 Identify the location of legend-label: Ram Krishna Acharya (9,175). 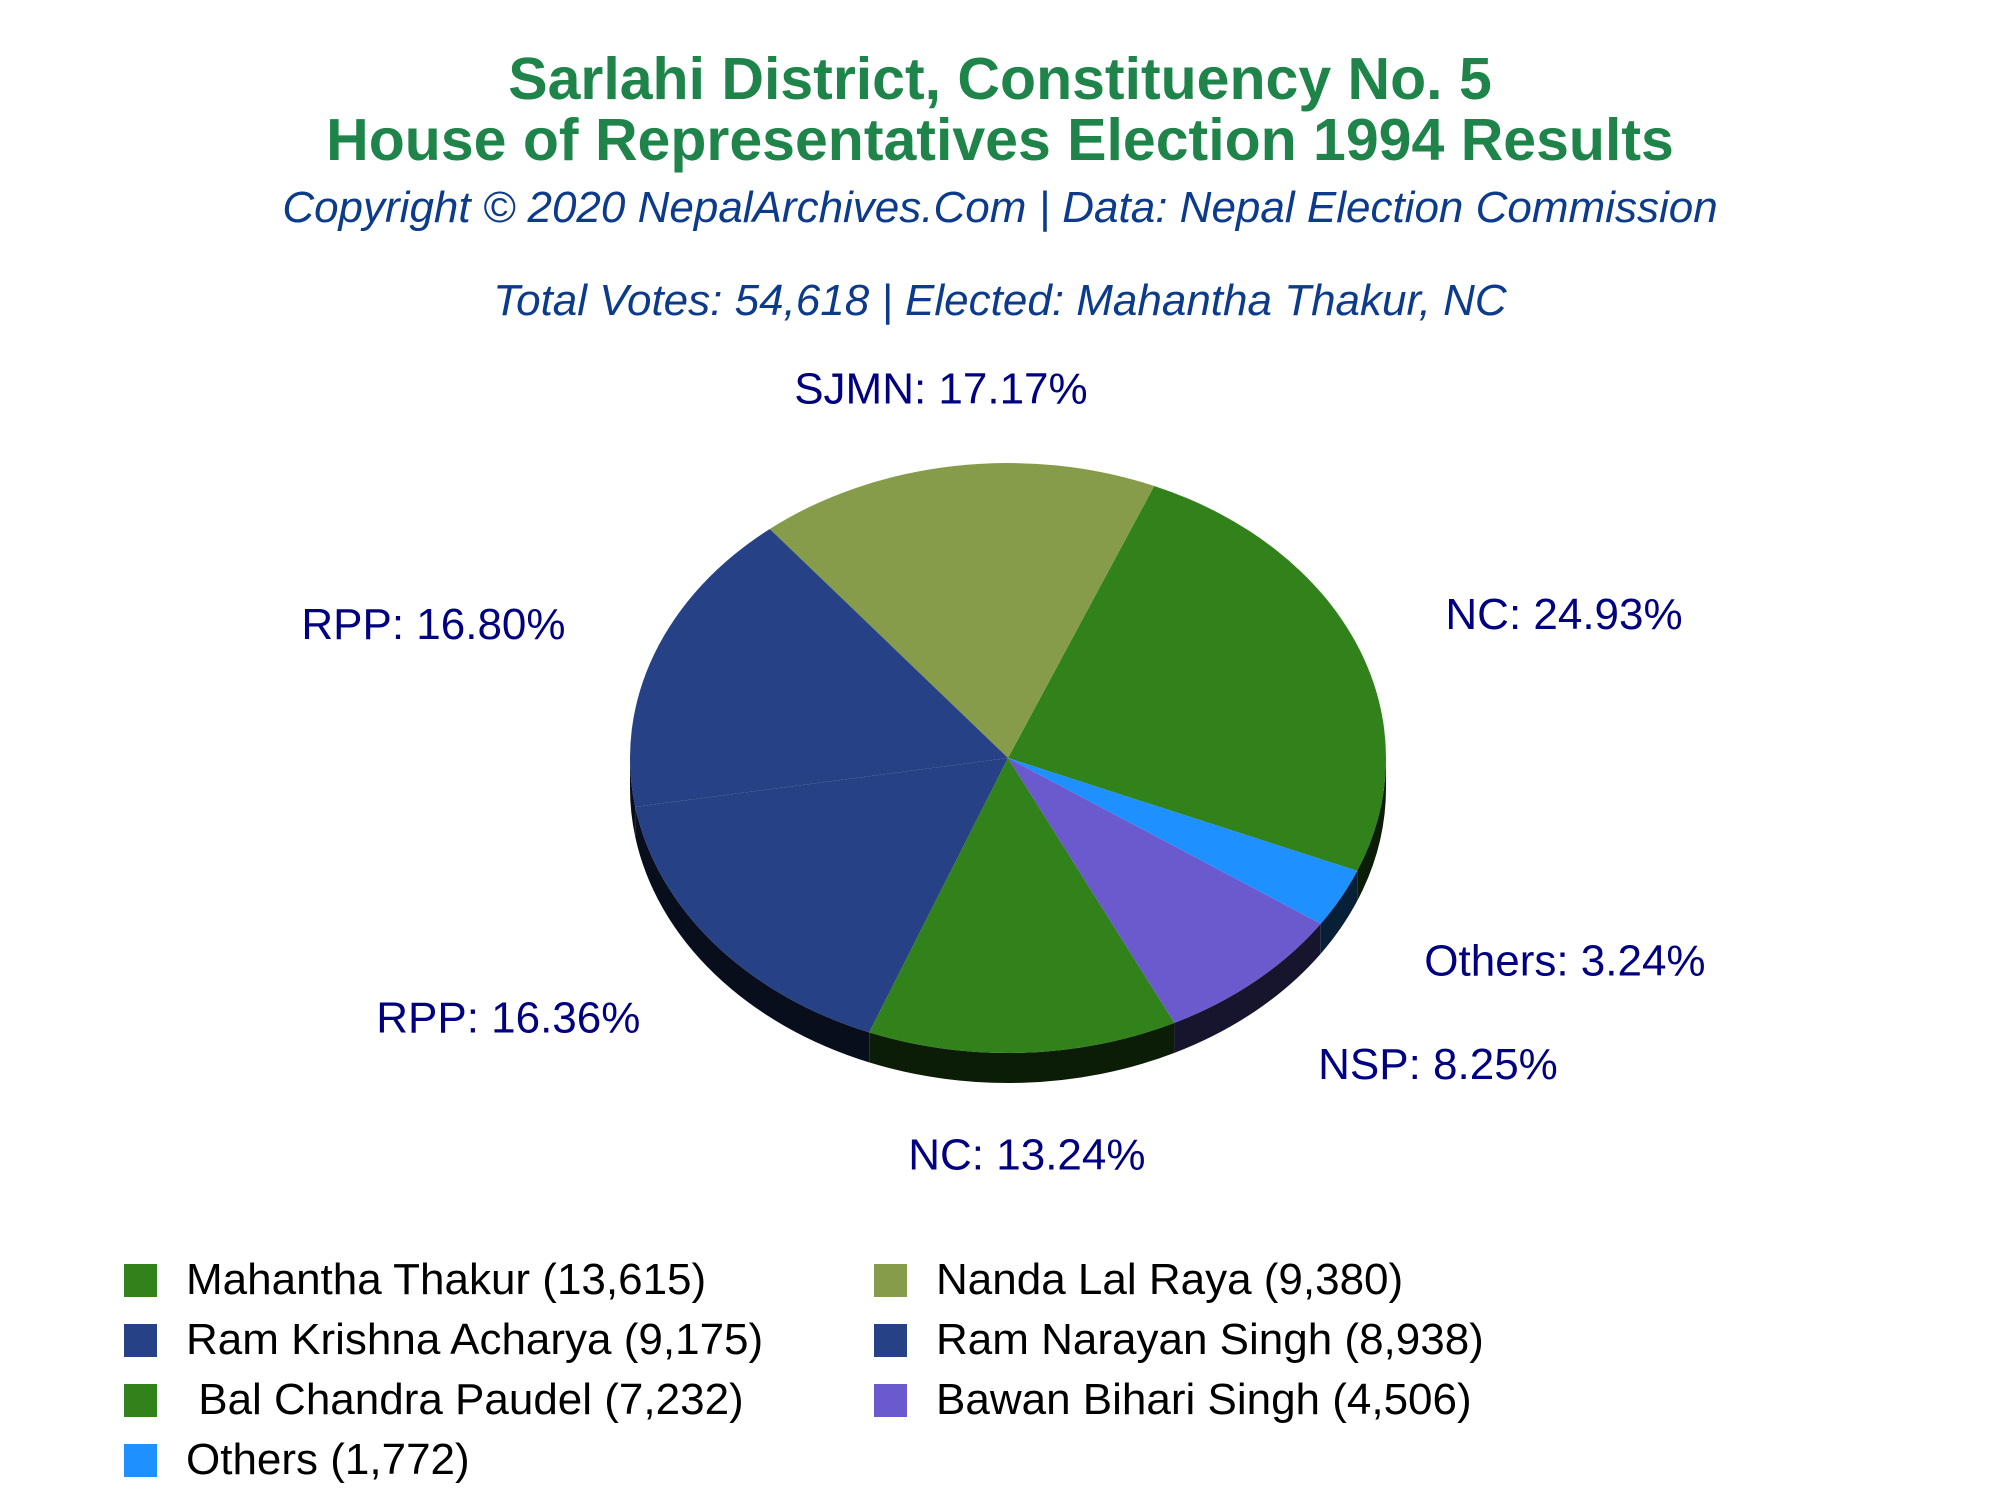
(475, 1339).